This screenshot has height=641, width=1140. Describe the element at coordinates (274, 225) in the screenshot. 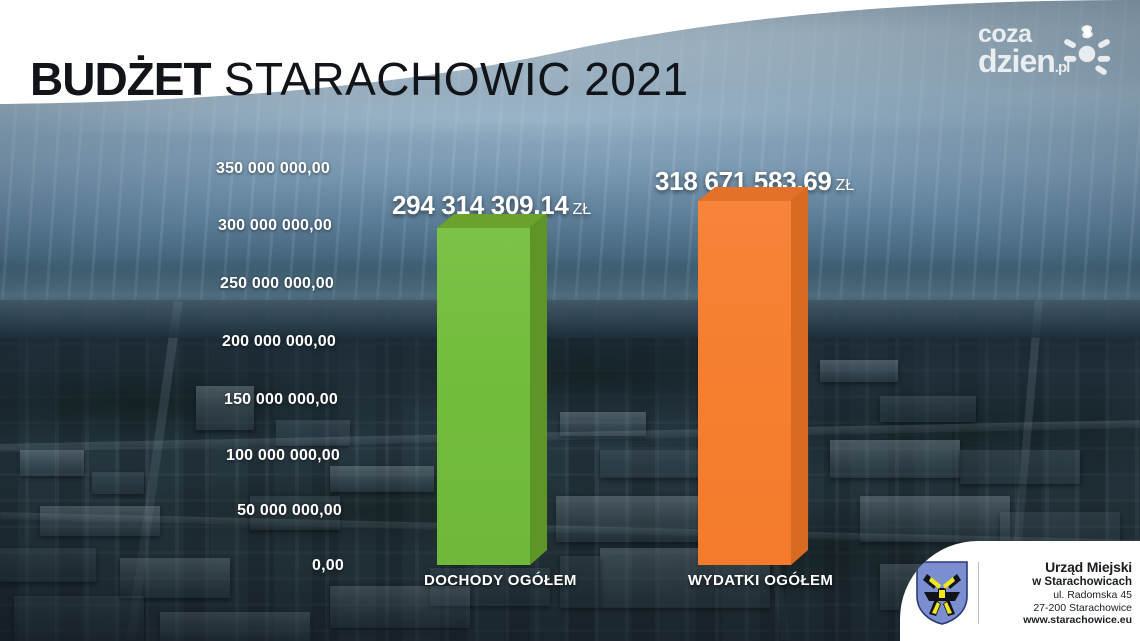

I see `y-axis-label-300m: 300 000 000,00` at that location.